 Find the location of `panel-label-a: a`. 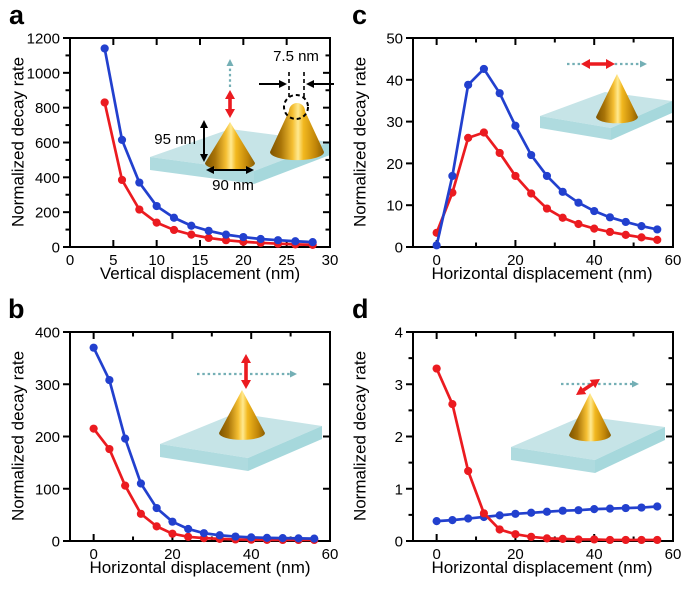

panel-label-a: a is located at coordinates (17, 15).